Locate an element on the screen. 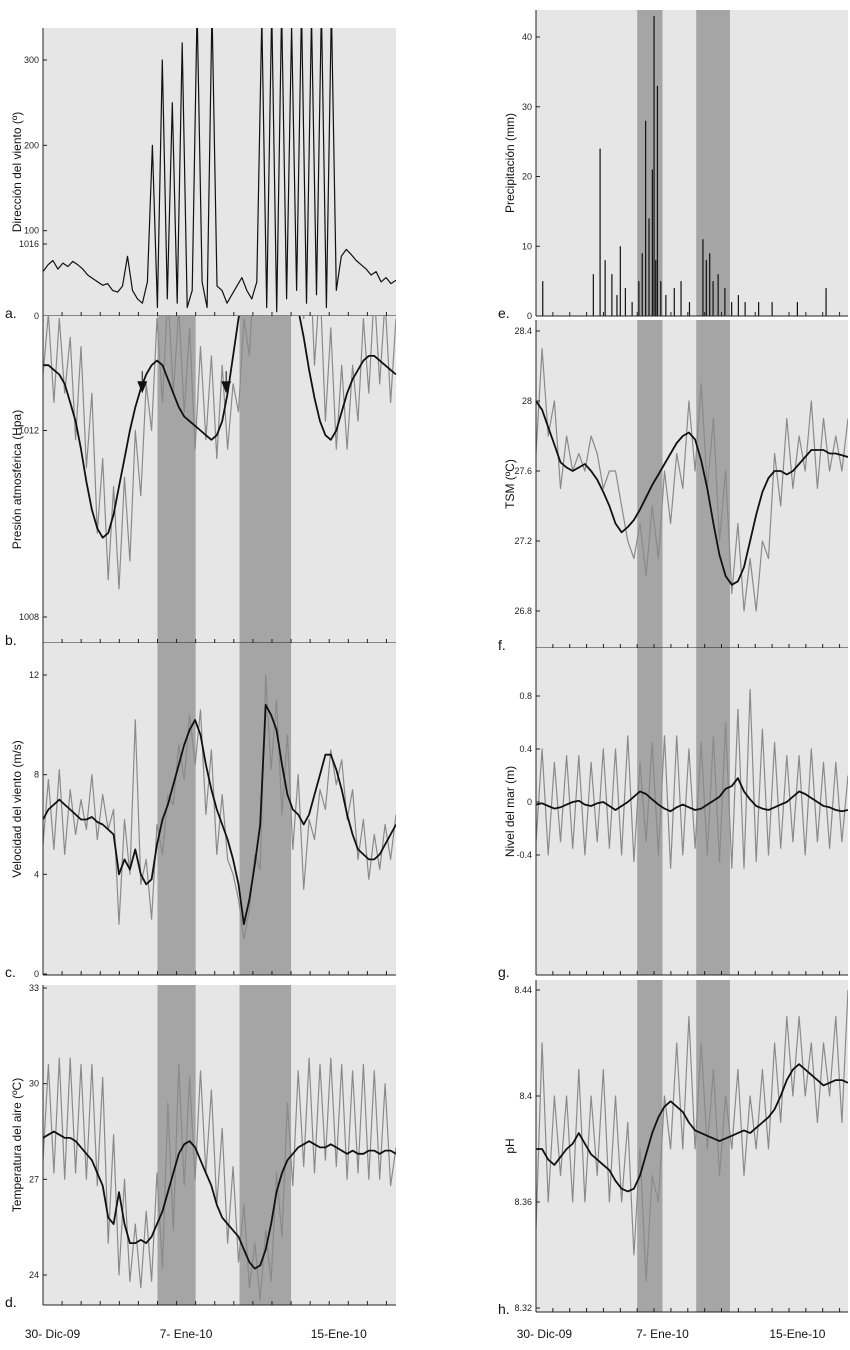  y-axis-label: Dirección del viento (º) is located at coordinates (17, 172).